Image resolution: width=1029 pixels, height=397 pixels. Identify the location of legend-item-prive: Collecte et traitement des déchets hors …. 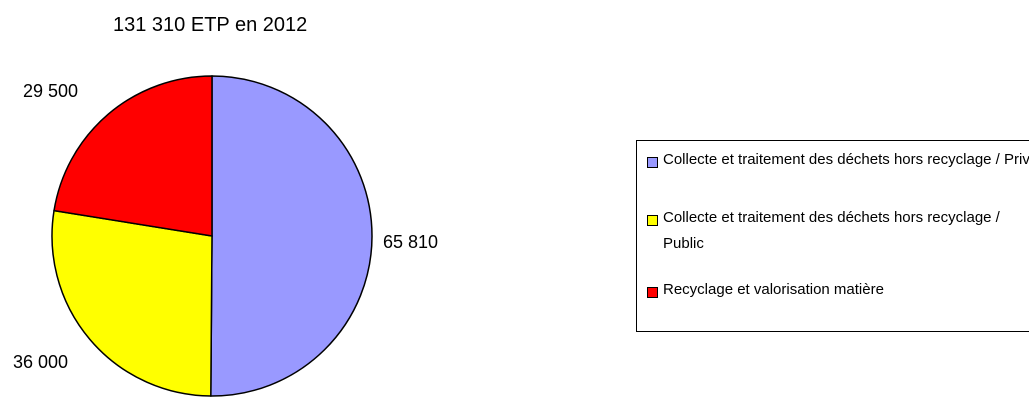
(838, 162).